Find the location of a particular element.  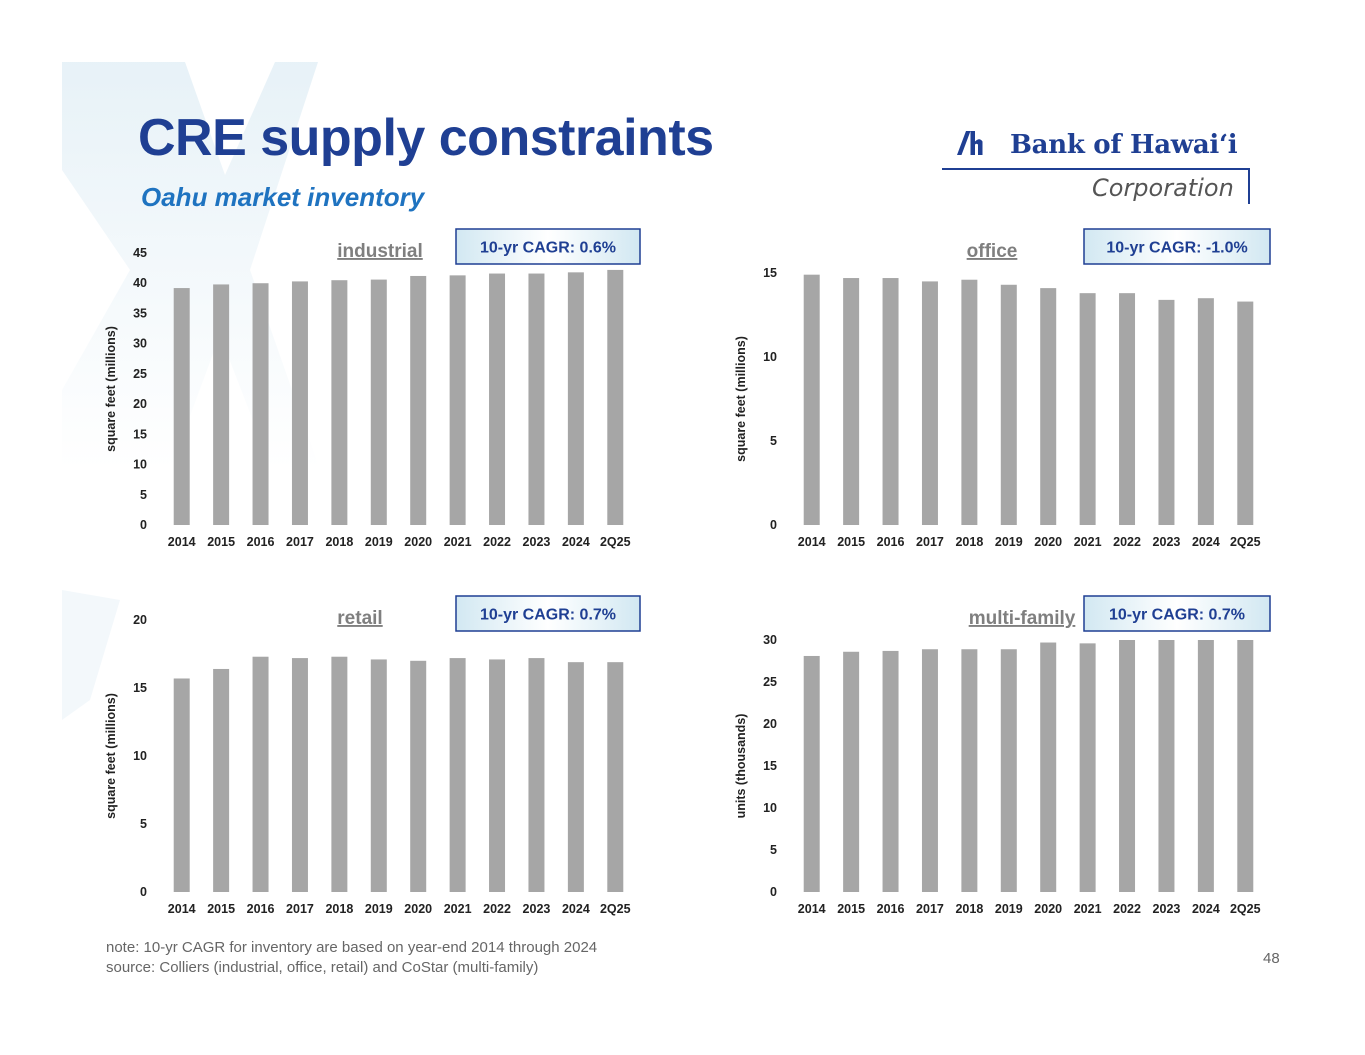

bar-2018 is located at coordinates (339, 774).